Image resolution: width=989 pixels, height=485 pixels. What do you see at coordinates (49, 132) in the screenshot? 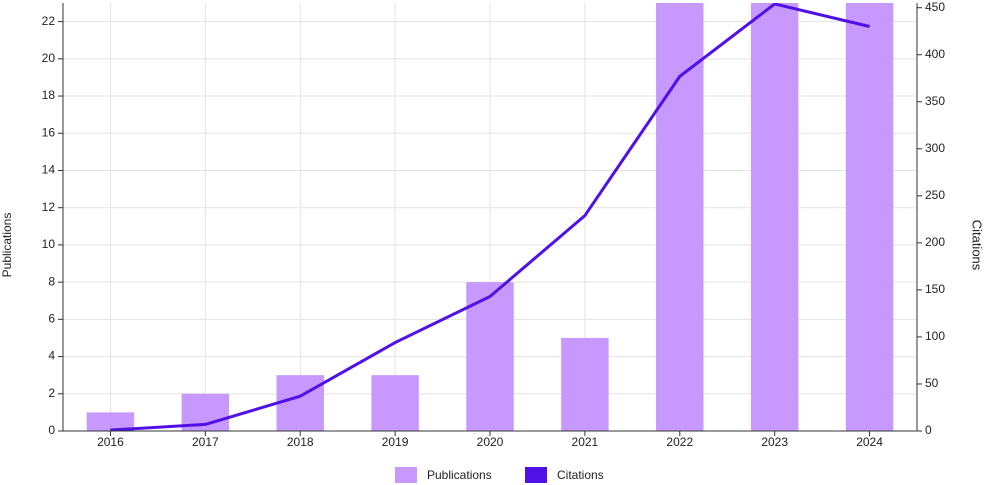
I see `y-tick-label: 16` at bounding box center [49, 132].